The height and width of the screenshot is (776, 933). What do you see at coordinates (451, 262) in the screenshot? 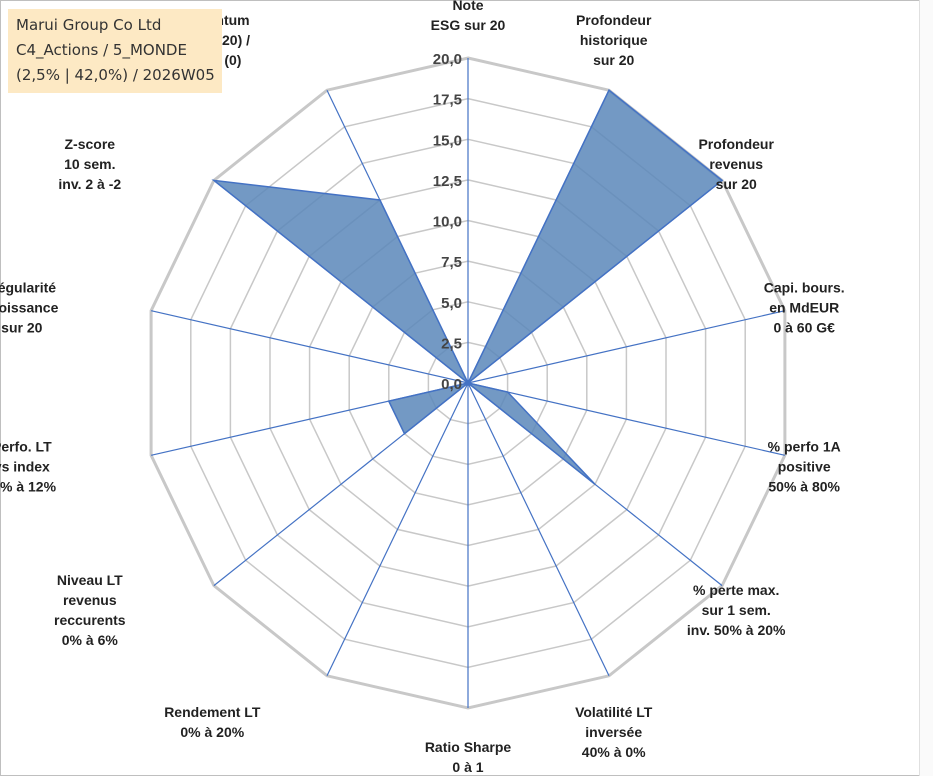
I see `tick-label: 7,5` at bounding box center [451, 262].